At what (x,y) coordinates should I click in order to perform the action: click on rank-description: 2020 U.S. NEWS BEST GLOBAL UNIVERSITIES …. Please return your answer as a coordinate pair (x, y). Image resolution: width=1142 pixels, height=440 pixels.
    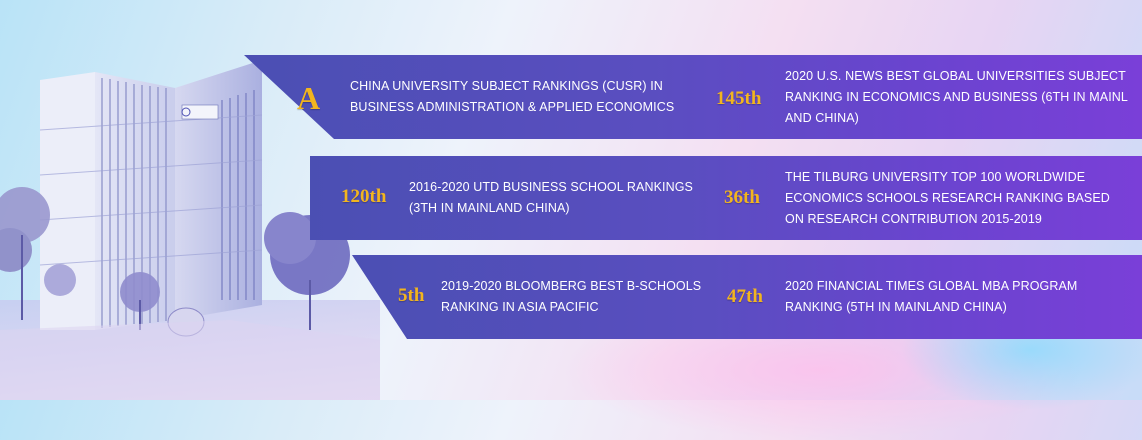
    Looking at the image, I should click on (956, 97).